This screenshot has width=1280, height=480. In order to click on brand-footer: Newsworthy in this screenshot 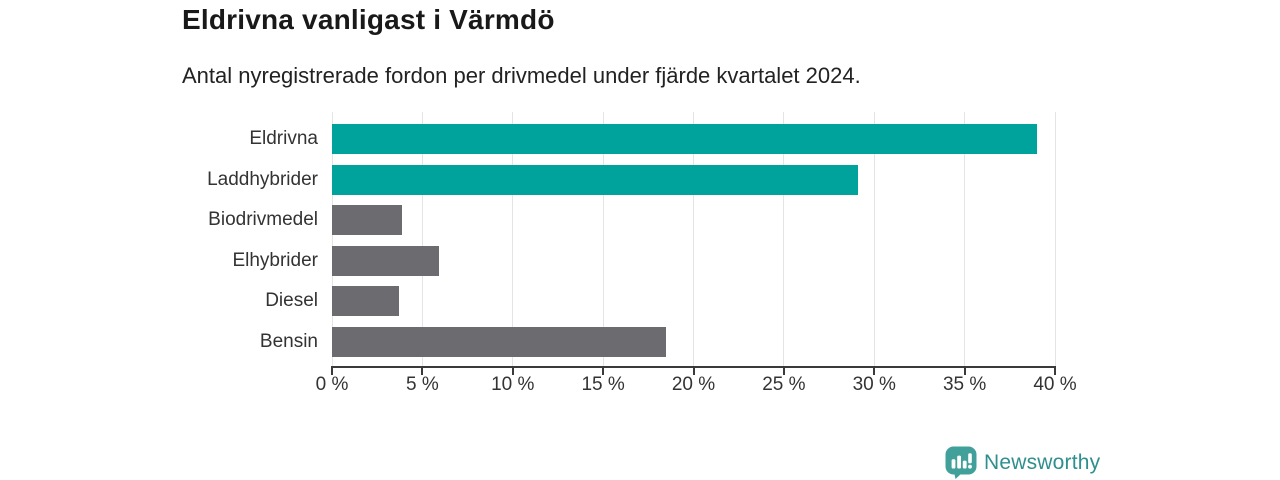, I will do `click(1022, 463)`.